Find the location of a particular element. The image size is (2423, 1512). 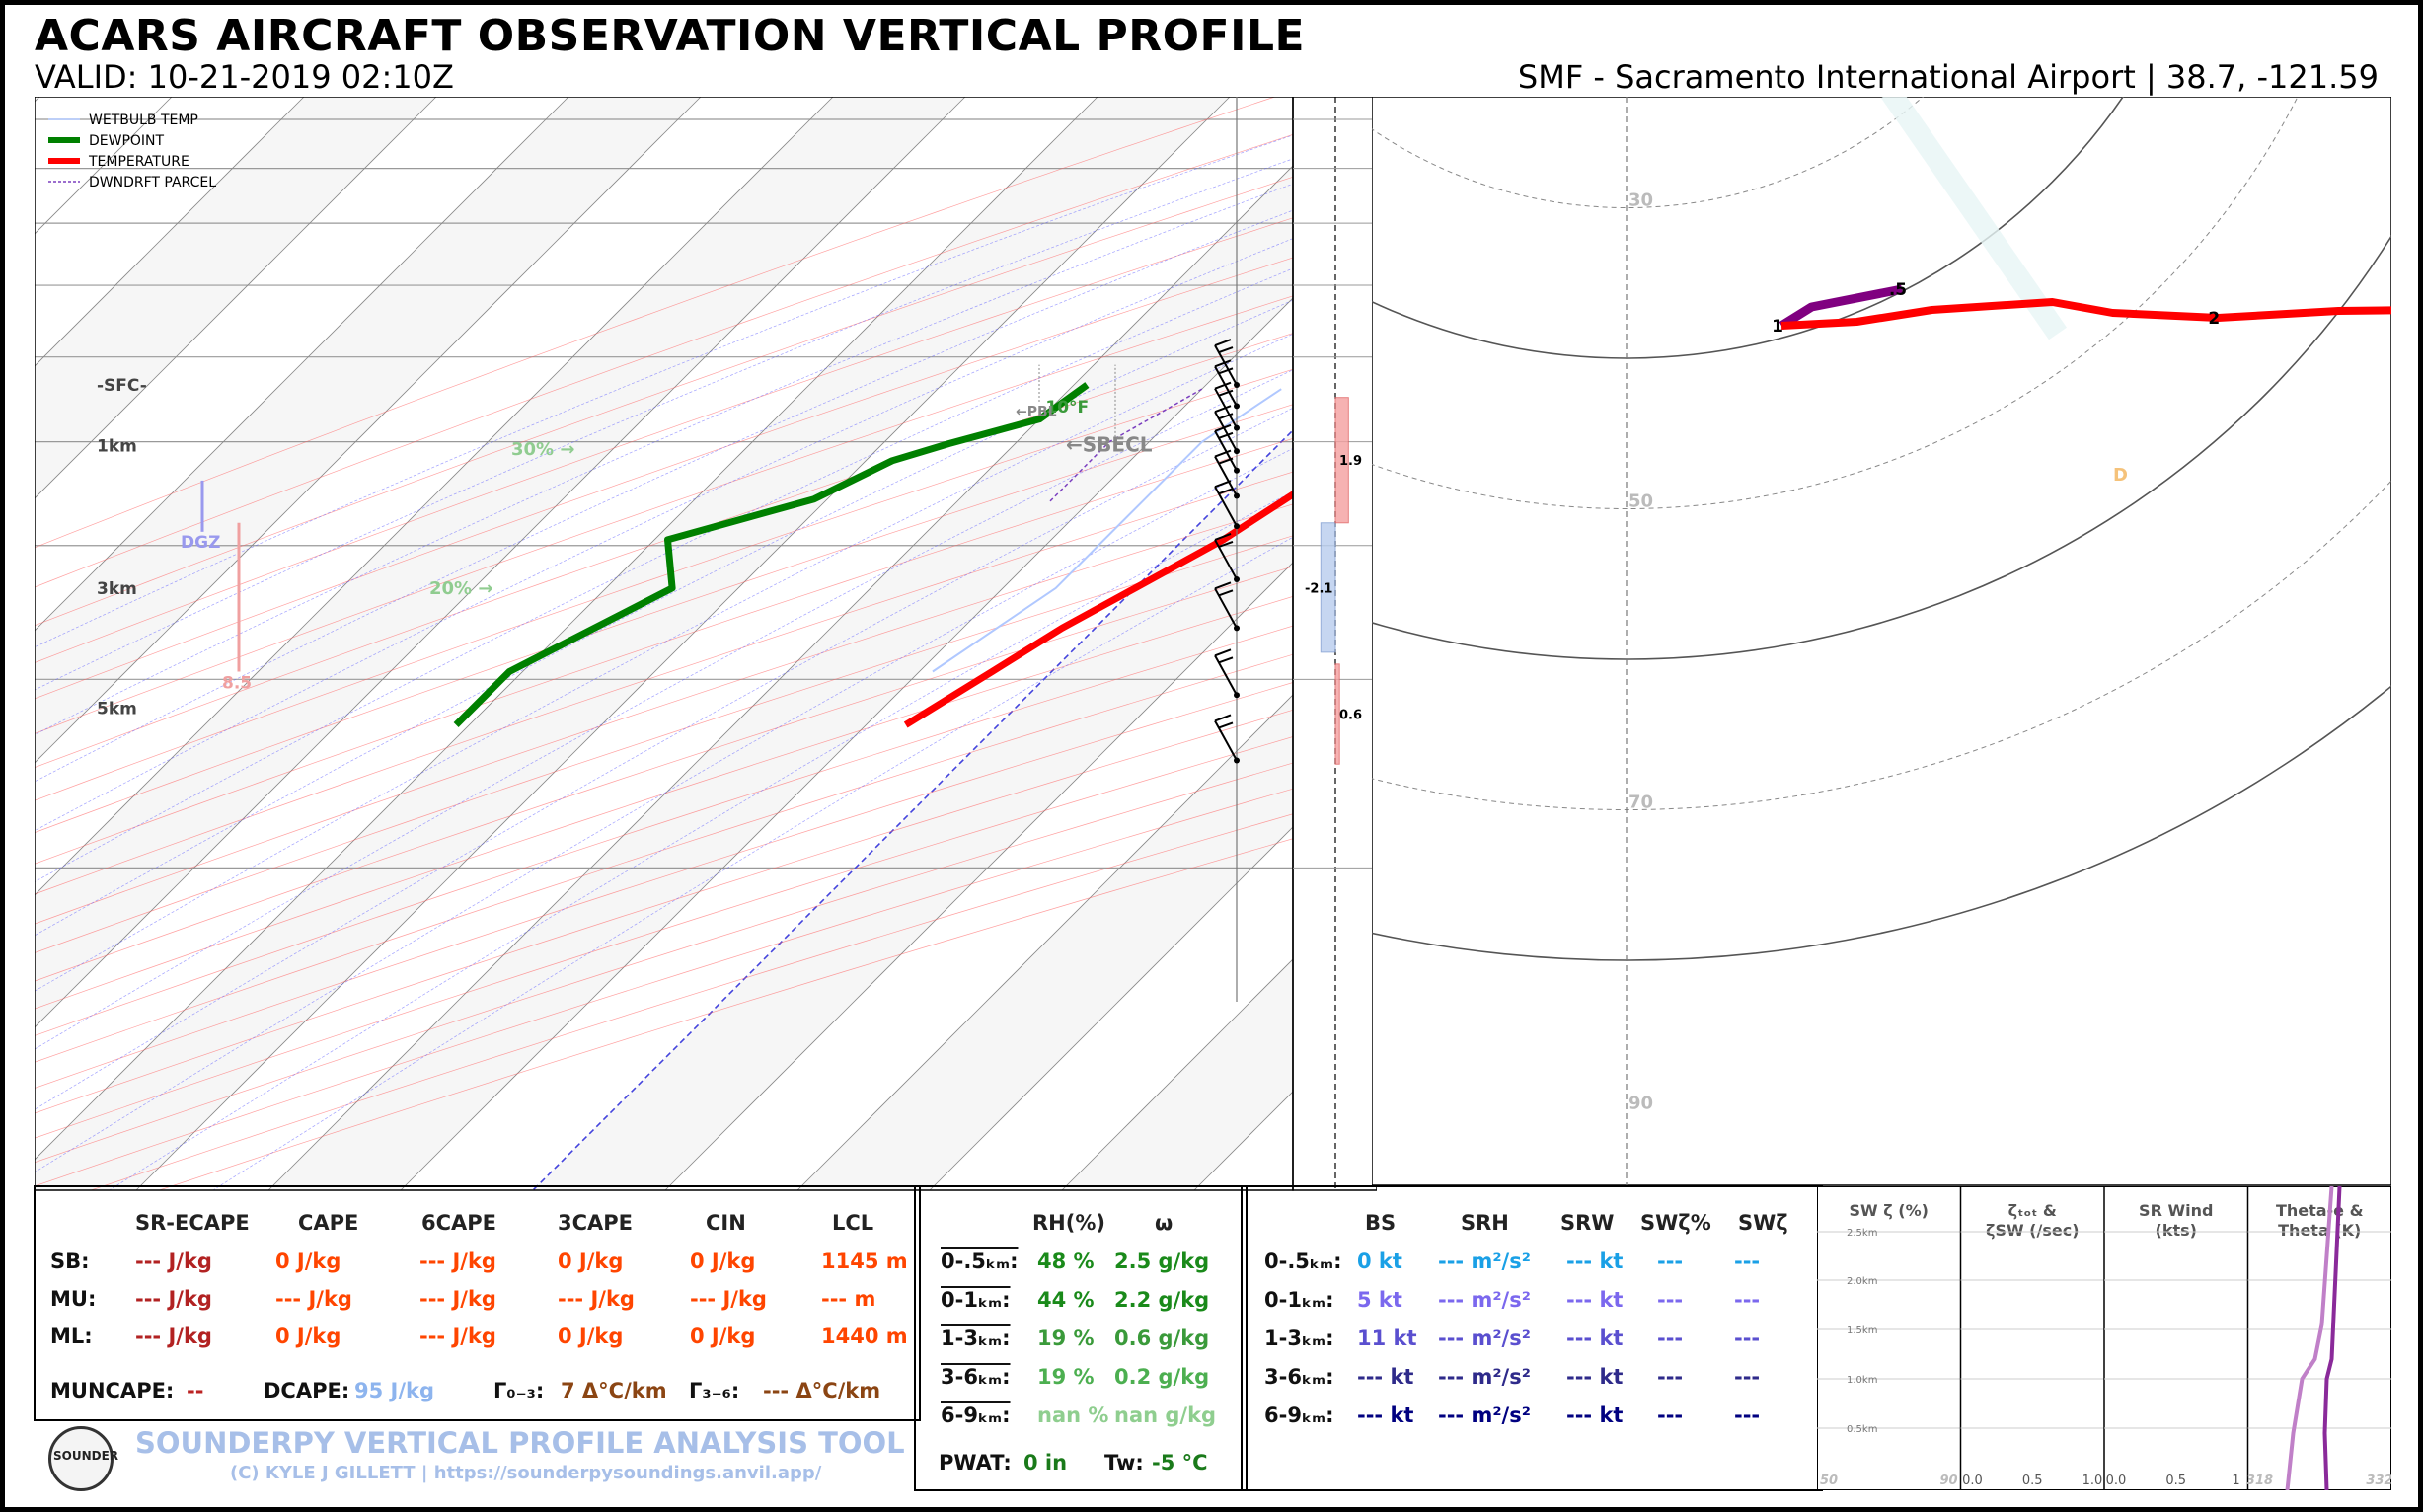

sounderpy-logo: SOUNDER is located at coordinates (83, 1459).